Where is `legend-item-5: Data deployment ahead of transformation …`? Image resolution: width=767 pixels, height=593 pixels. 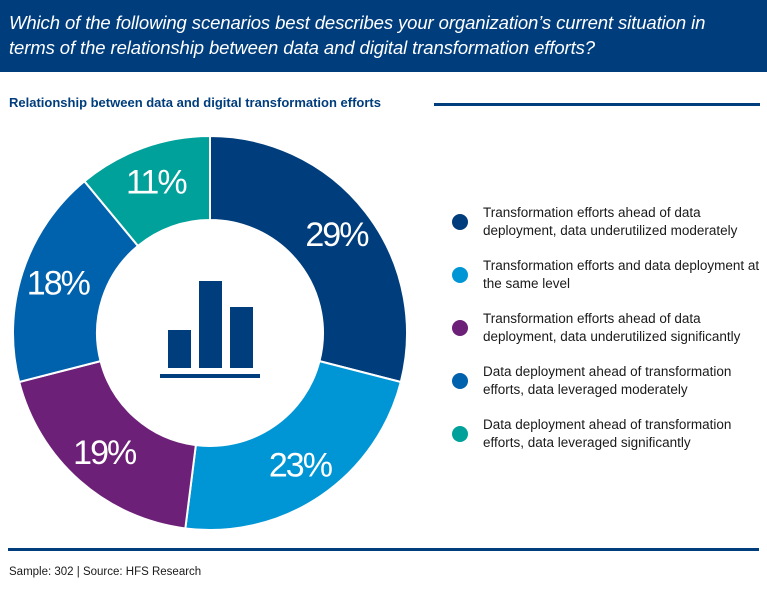
legend-item-5: Data deployment ahead of transformation … is located at coordinates (608, 438).